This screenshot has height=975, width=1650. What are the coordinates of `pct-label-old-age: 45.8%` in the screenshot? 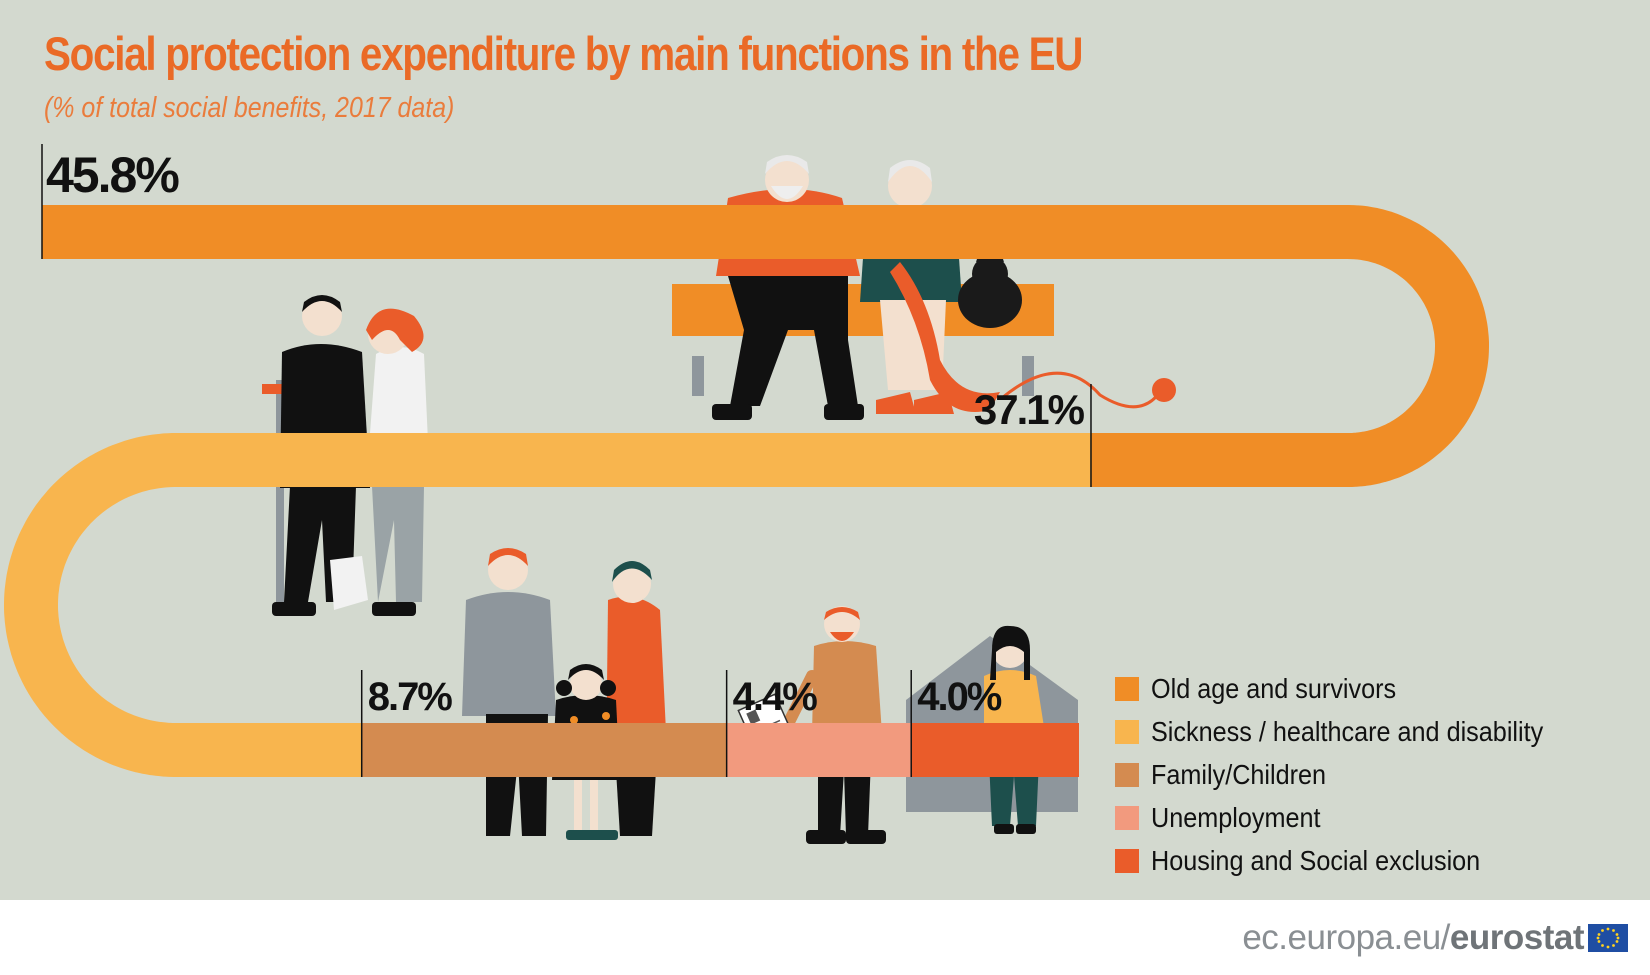 It's located at (112, 175).